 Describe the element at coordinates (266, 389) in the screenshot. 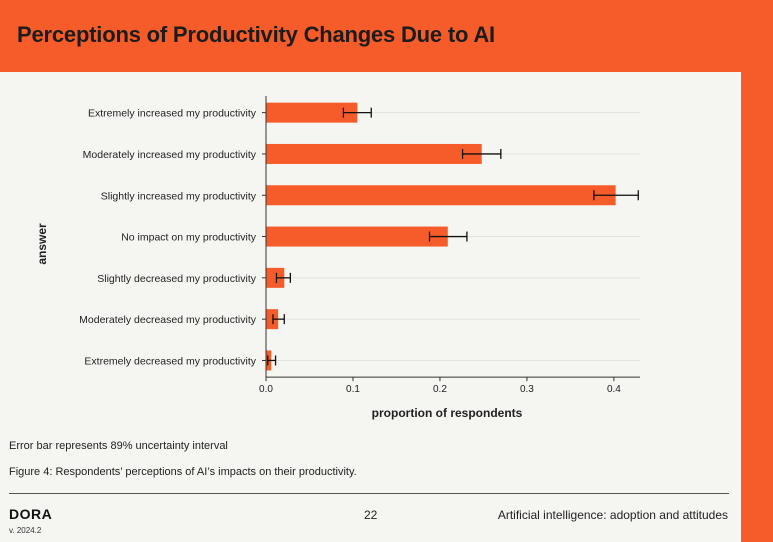

I see `chart-x-tick-label: 0.0` at that location.